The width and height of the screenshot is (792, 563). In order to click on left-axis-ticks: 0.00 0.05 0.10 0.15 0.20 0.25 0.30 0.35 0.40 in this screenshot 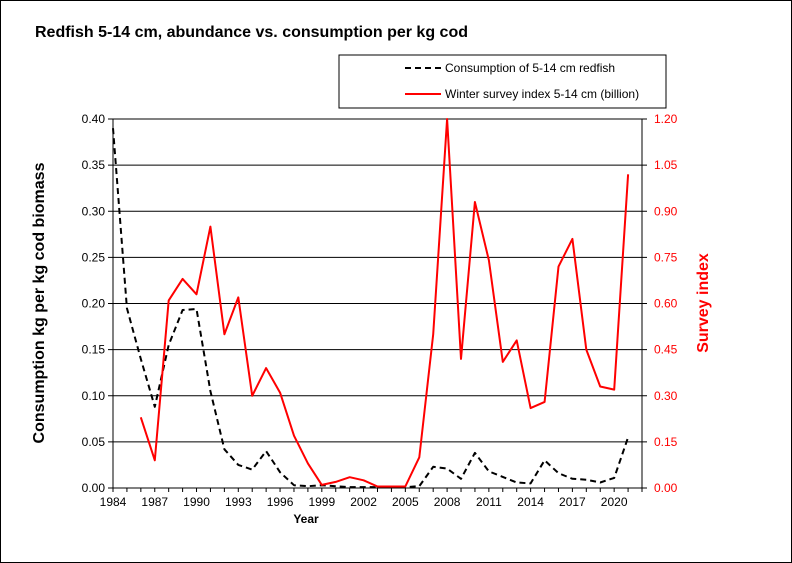, I will do `click(97, 303)`.